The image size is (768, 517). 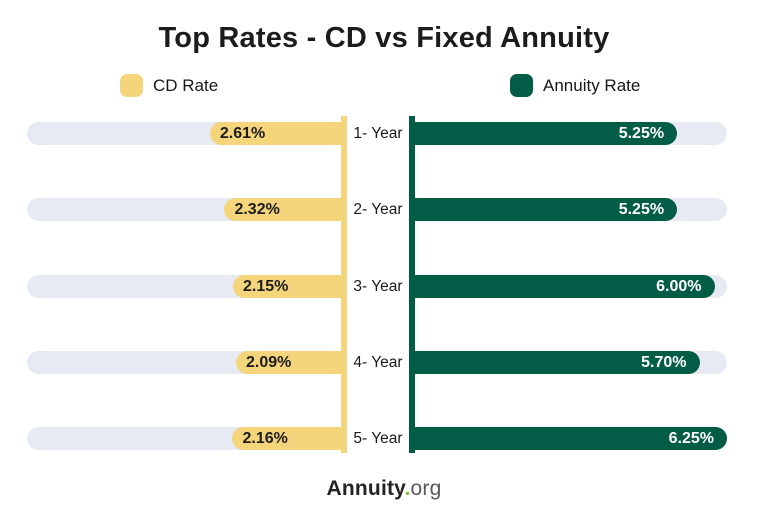 What do you see at coordinates (378, 133) in the screenshot?
I see `category-label: 1- Year` at bounding box center [378, 133].